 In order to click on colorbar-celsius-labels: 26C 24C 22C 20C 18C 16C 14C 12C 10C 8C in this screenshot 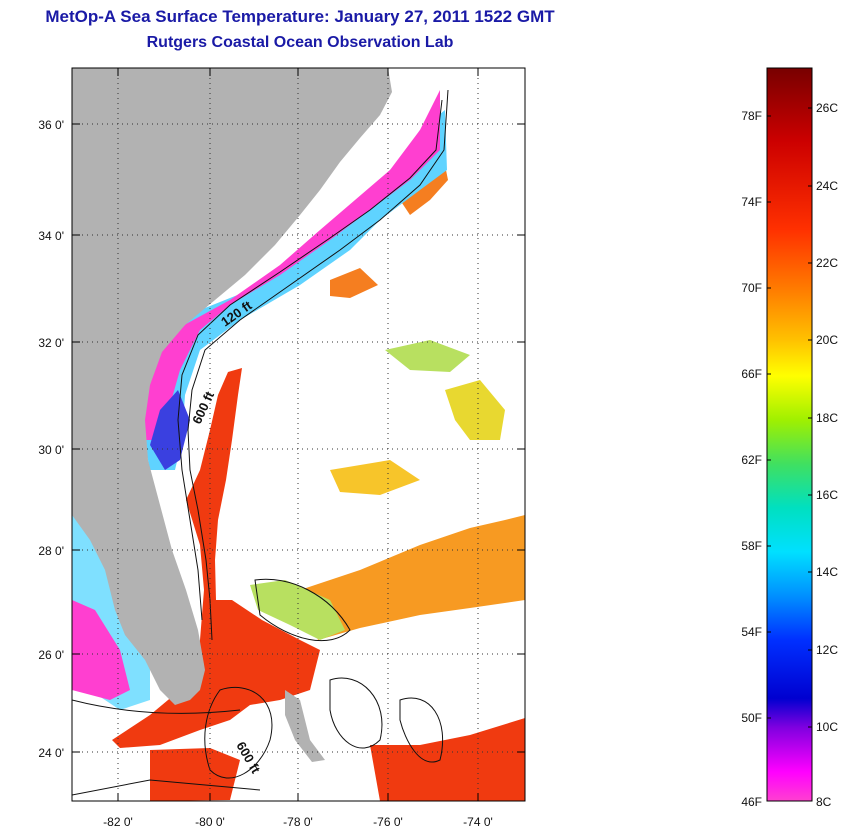, I will do `click(827, 455)`.